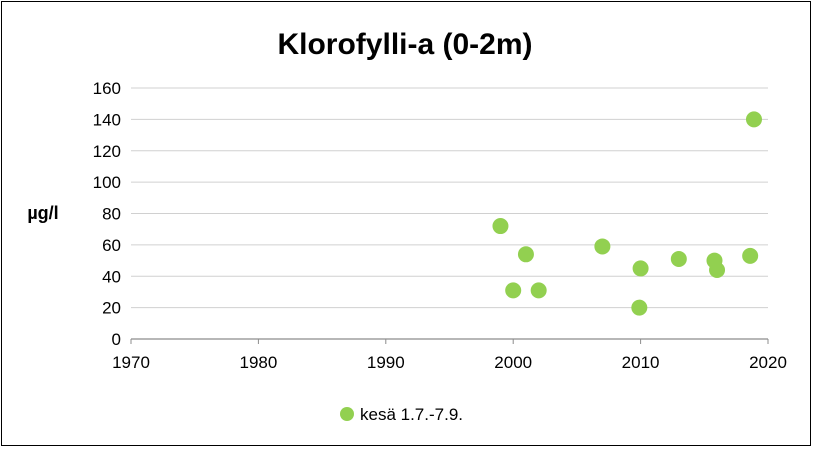 Image resolution: width=814 pixels, height=449 pixels. Describe the element at coordinates (258, 362) in the screenshot. I see `x-tick-label: 1980` at that location.